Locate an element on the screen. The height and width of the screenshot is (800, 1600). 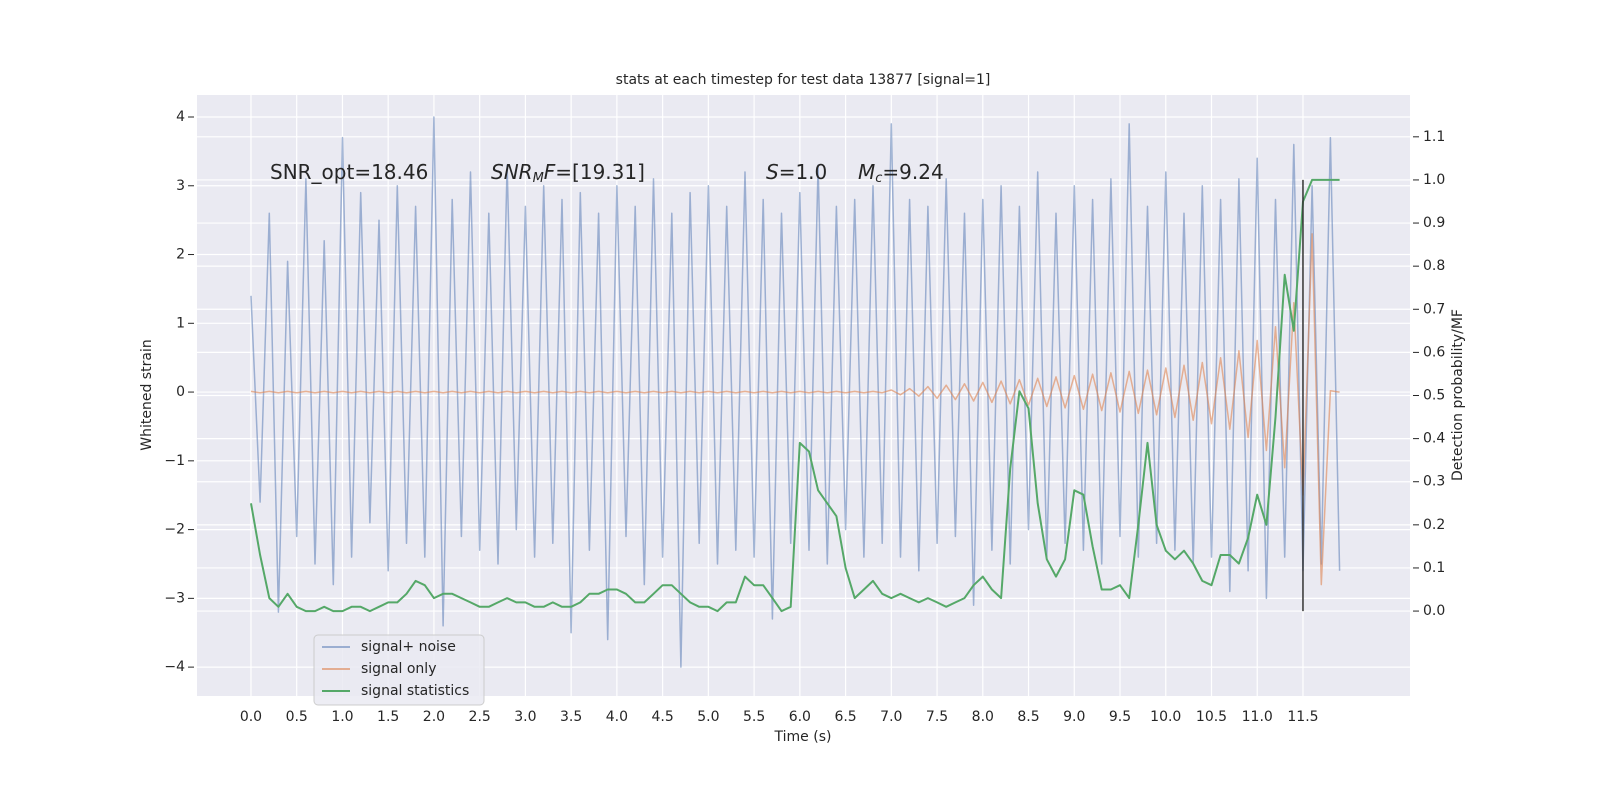
y2-tick-label: 1.0 is located at coordinates (1434, 180).